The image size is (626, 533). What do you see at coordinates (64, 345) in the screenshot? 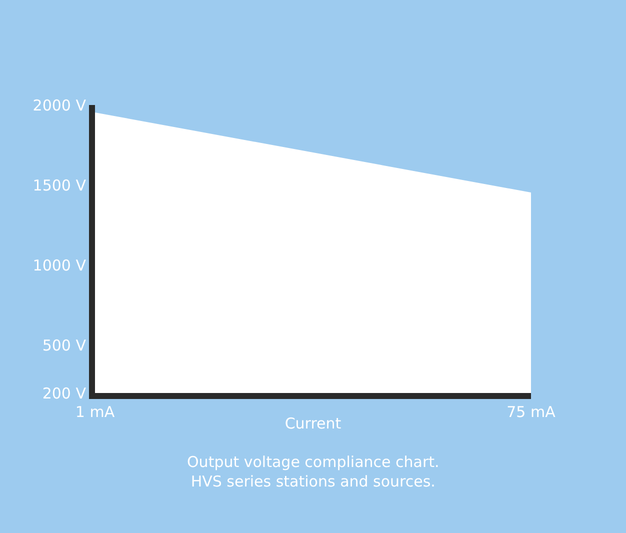
I see `y-tick-label: 500 V` at bounding box center [64, 345].